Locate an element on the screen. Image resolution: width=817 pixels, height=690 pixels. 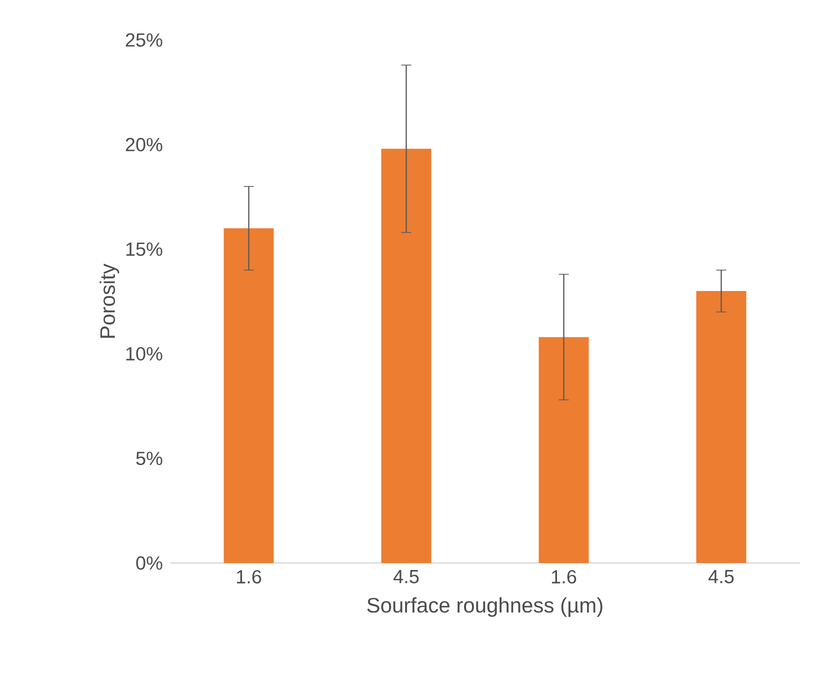
y-tick-label: 5% is located at coordinates (149, 459).